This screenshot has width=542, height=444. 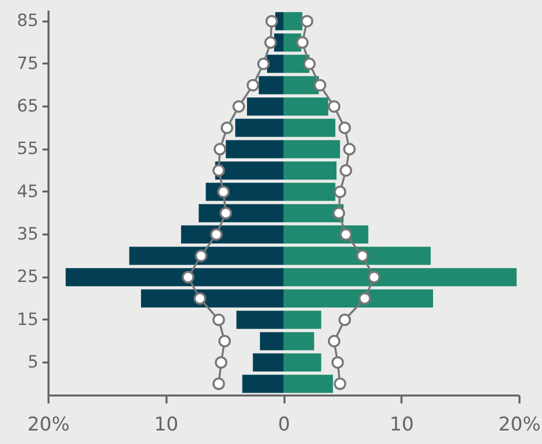 I want to click on y-tick-label: 5, so click(x=33, y=362).